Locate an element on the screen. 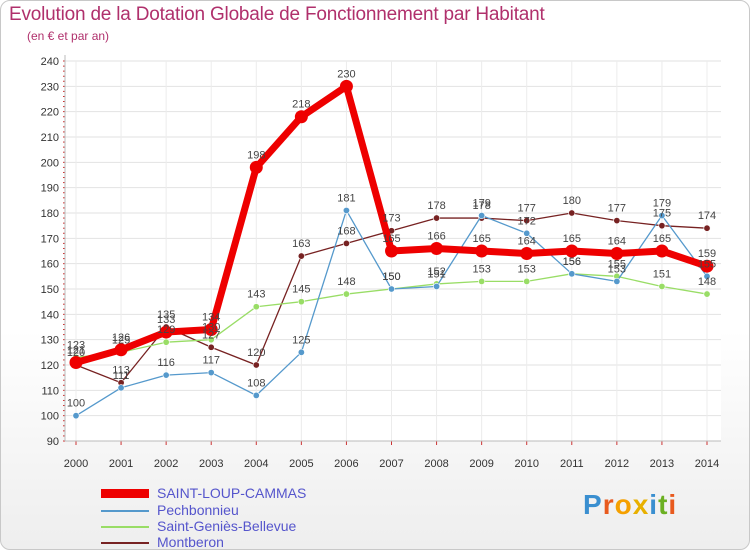 The image size is (750, 550). data-label: 163 is located at coordinates (301, 244).